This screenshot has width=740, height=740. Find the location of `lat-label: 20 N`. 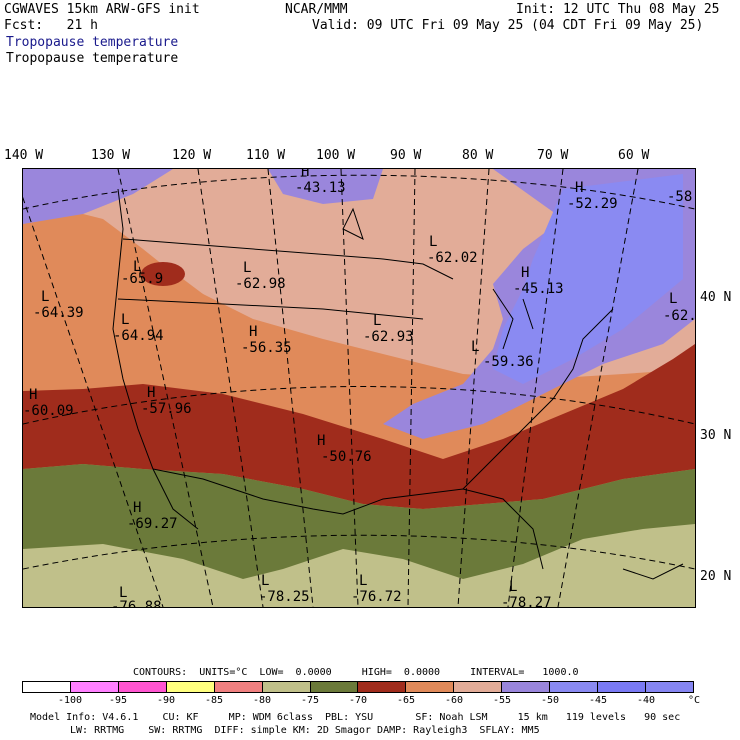

lat-label: 20 N is located at coordinates (716, 576).